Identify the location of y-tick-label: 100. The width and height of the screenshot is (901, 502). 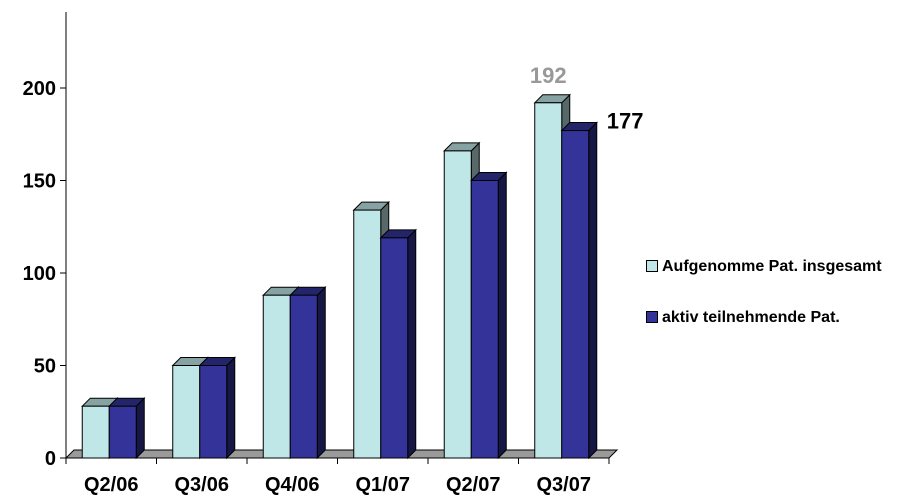
(39, 274).